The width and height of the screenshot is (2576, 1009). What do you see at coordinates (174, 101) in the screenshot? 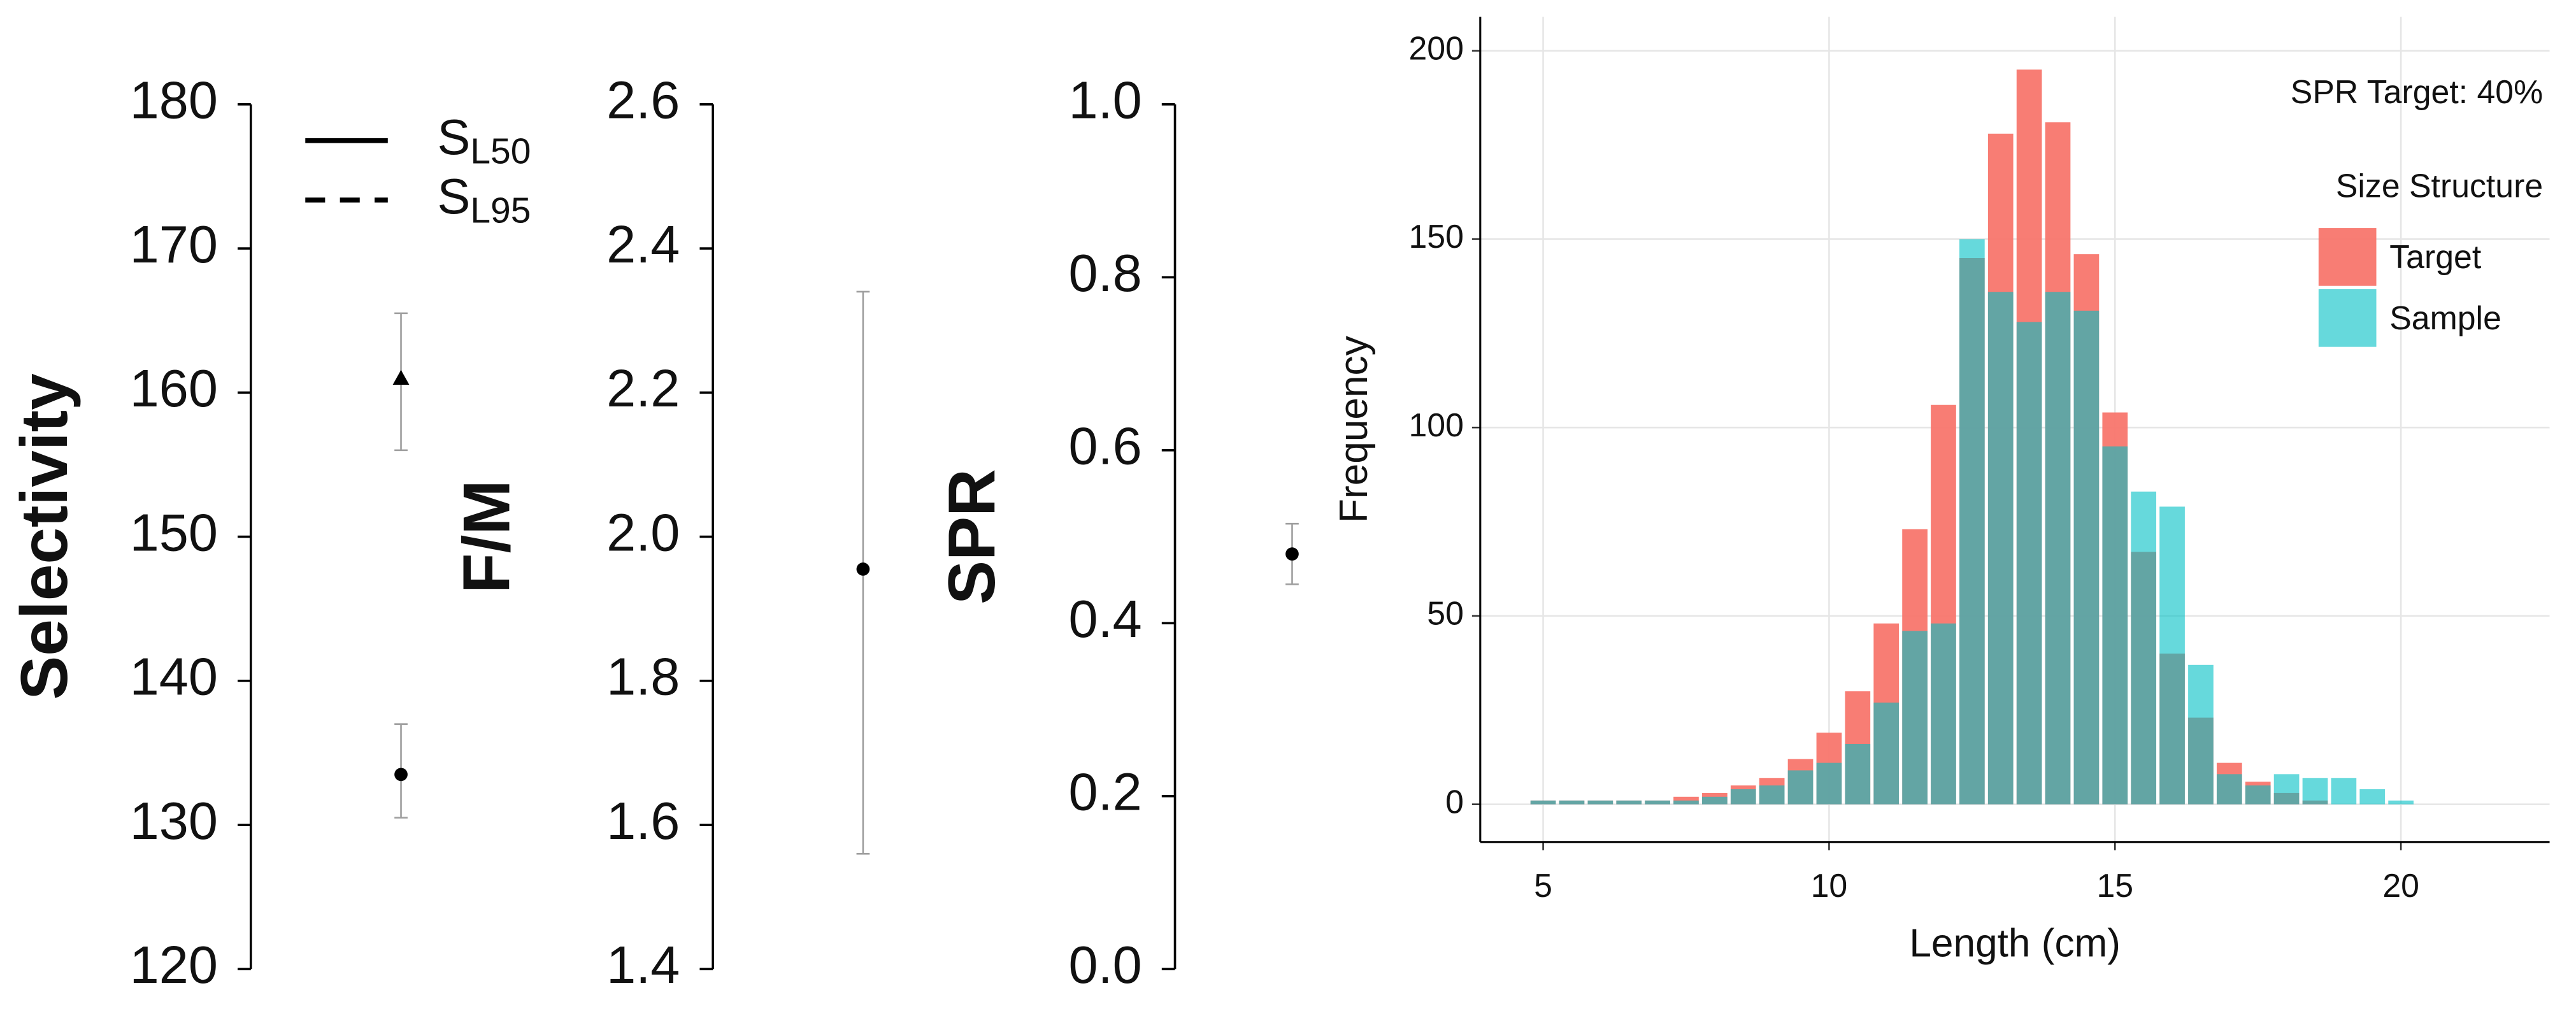
I see `y-tick-label: 180` at bounding box center [174, 101].